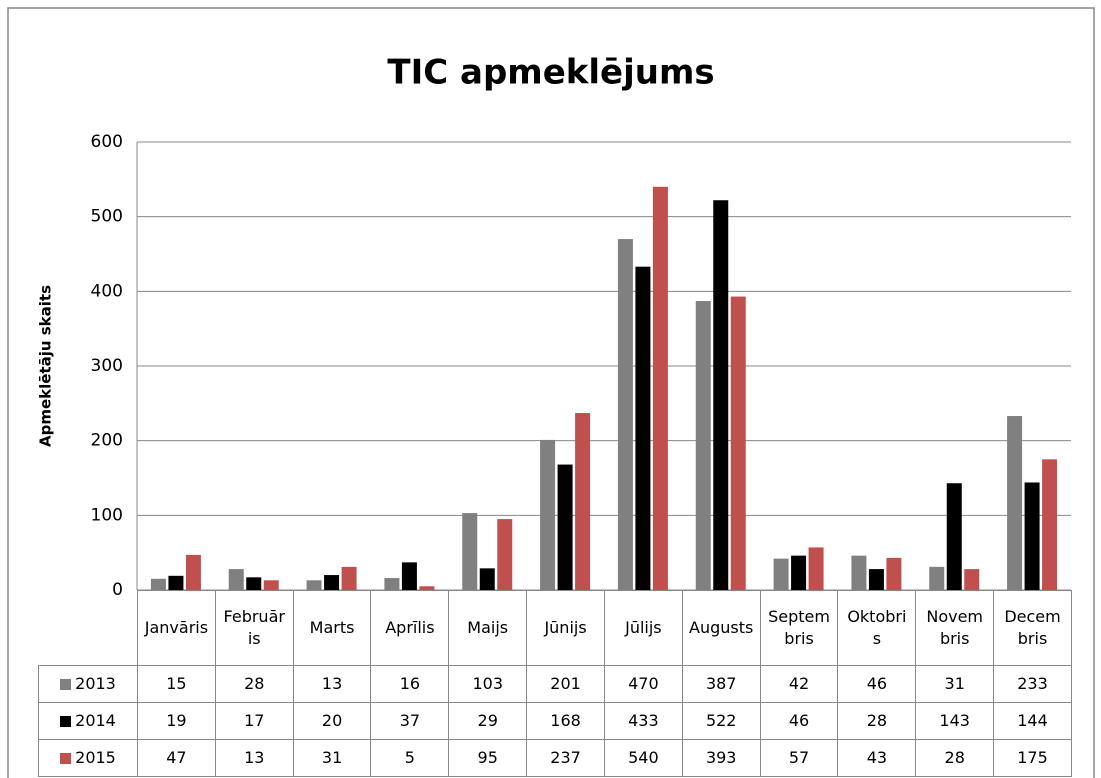 The image size is (1101, 778). What do you see at coordinates (488, 684) in the screenshot?
I see `table-value: 103` at bounding box center [488, 684].